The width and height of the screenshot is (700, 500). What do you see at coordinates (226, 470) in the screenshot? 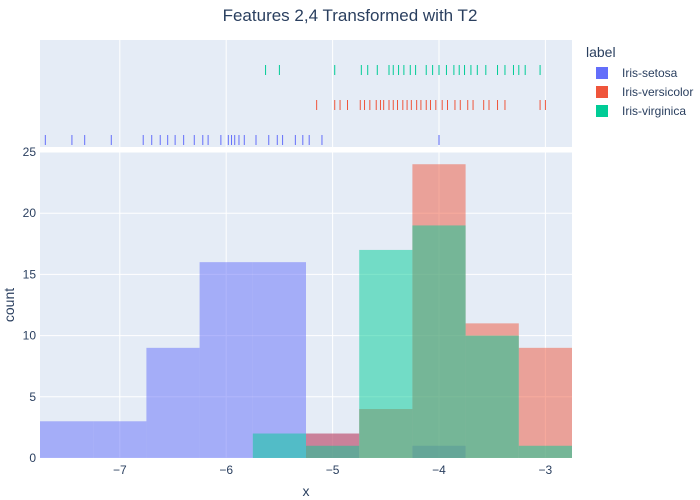
I see `x-tick-label: −6` at bounding box center [226, 470].